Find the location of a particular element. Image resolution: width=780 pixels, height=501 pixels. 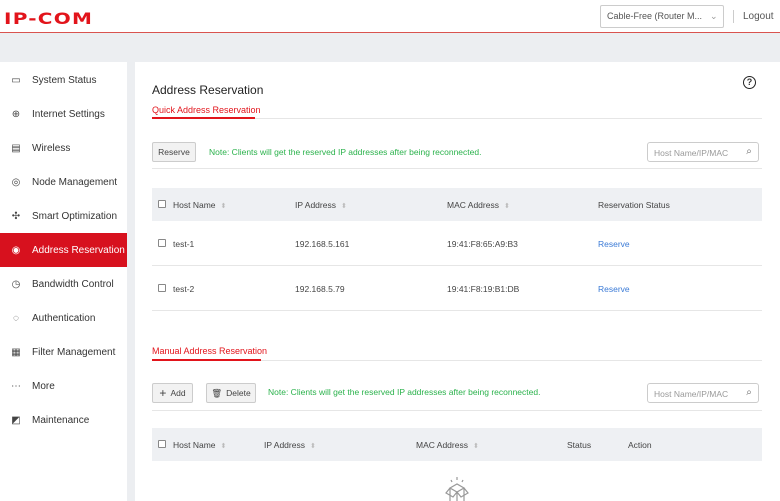

sidebar-item-label: Wireless is located at coordinates (51, 148).